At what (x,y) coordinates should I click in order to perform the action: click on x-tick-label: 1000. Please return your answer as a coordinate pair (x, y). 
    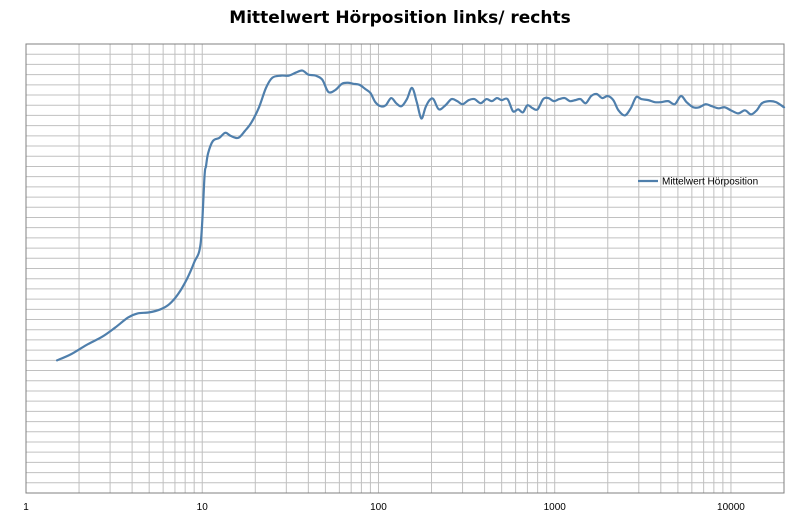
    Looking at the image, I should click on (555, 507).